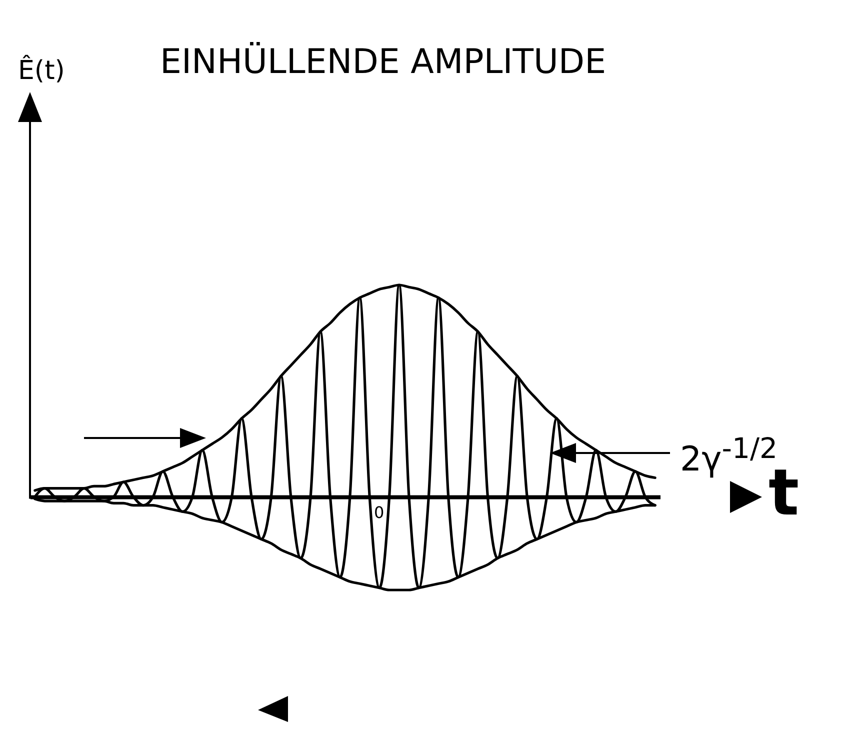  Describe the element at coordinates (41, 71) in the screenshot. I see `text: Ê(t)` at that location.